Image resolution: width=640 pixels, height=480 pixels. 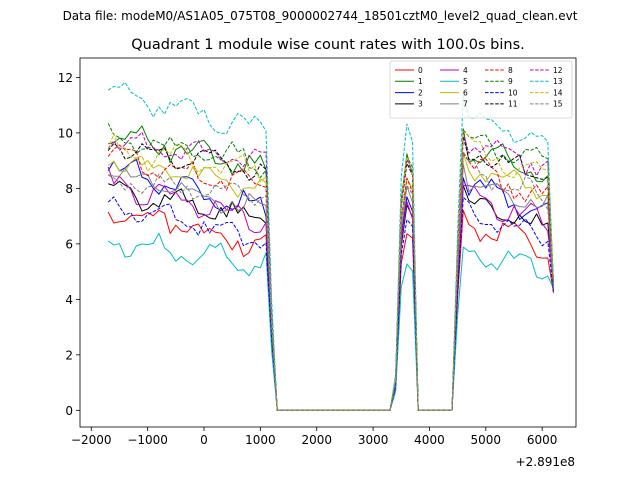 What do you see at coordinates (542, 440) in the screenshot?
I see `x-tick-label: 6000` at bounding box center [542, 440].